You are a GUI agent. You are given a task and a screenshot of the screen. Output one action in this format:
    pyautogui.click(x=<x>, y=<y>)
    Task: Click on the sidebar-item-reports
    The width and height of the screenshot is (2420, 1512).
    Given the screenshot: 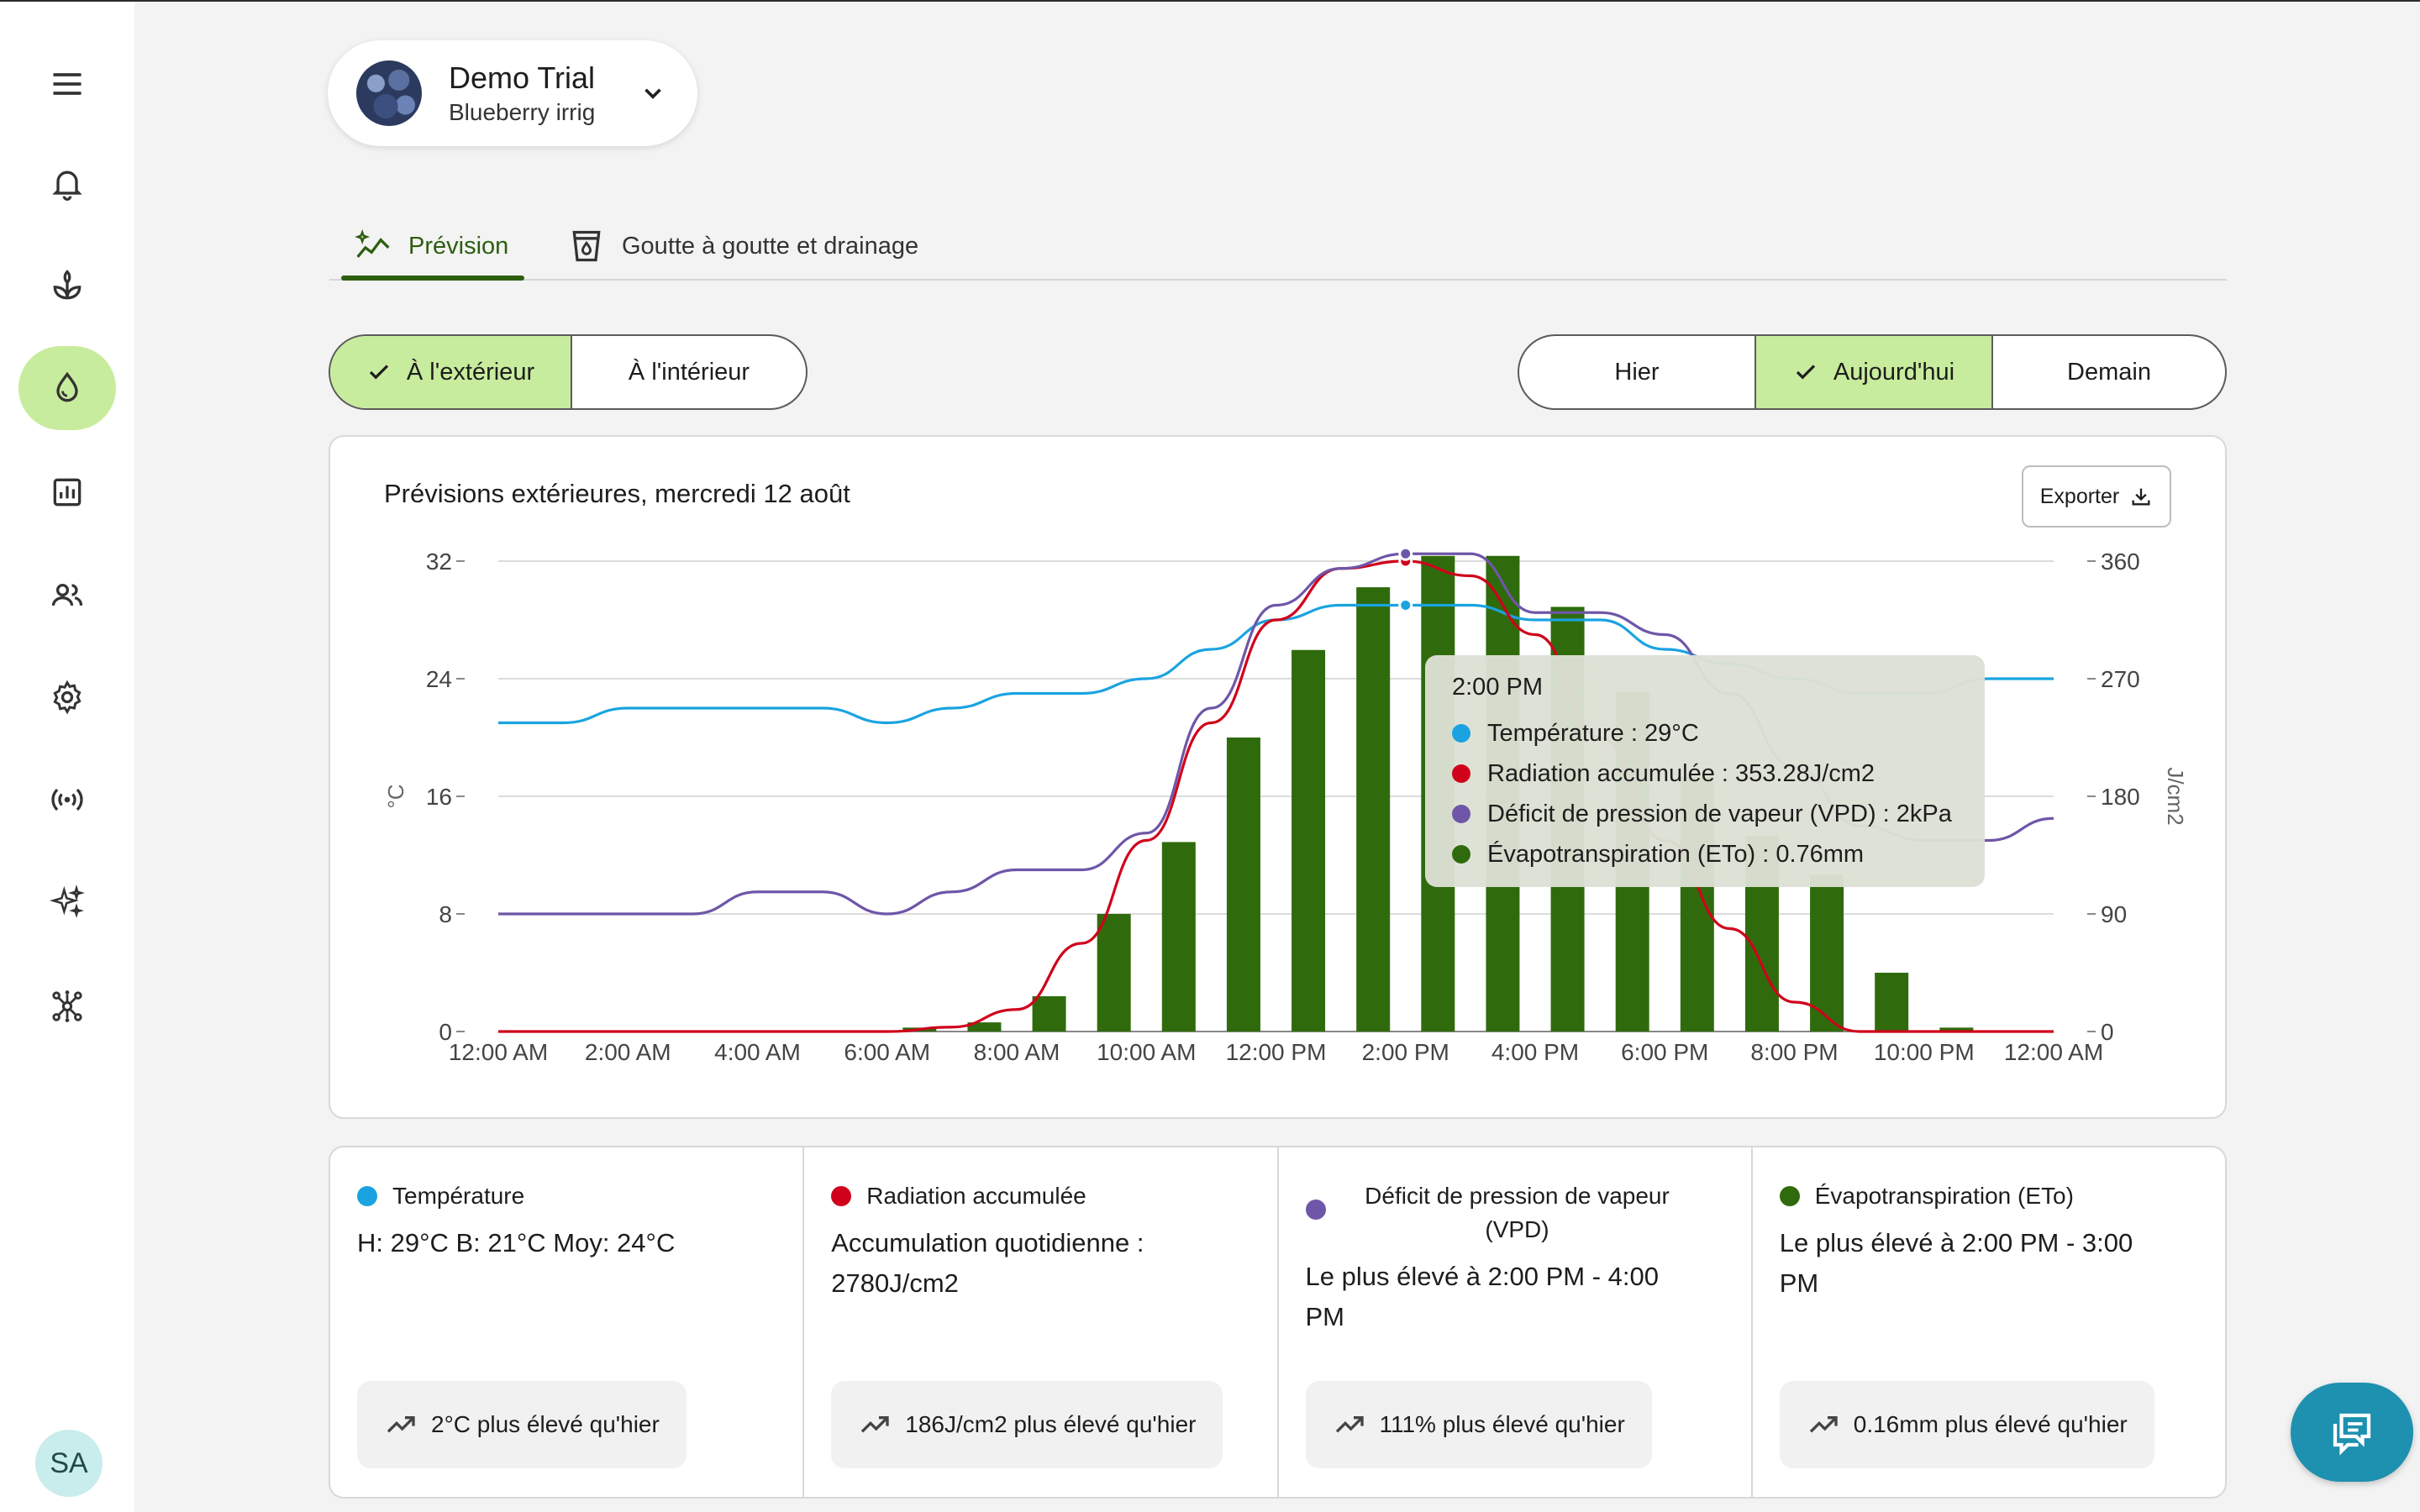 What is the action you would take?
    pyautogui.click(x=67, y=492)
    